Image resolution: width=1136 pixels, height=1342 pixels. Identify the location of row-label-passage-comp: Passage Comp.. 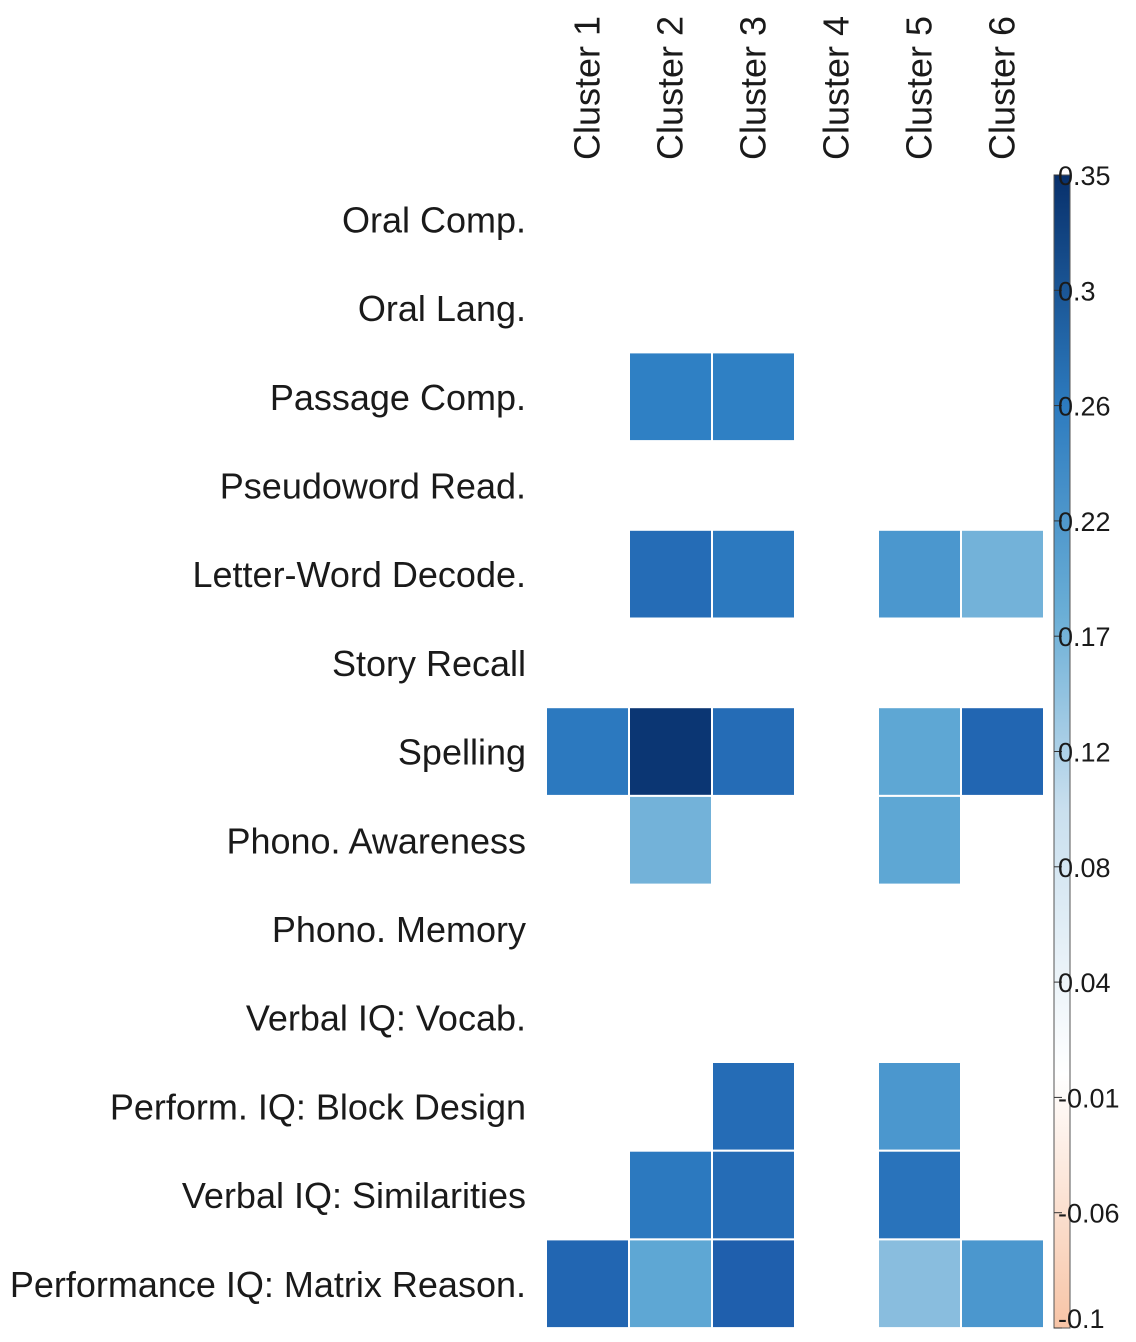
(398, 397).